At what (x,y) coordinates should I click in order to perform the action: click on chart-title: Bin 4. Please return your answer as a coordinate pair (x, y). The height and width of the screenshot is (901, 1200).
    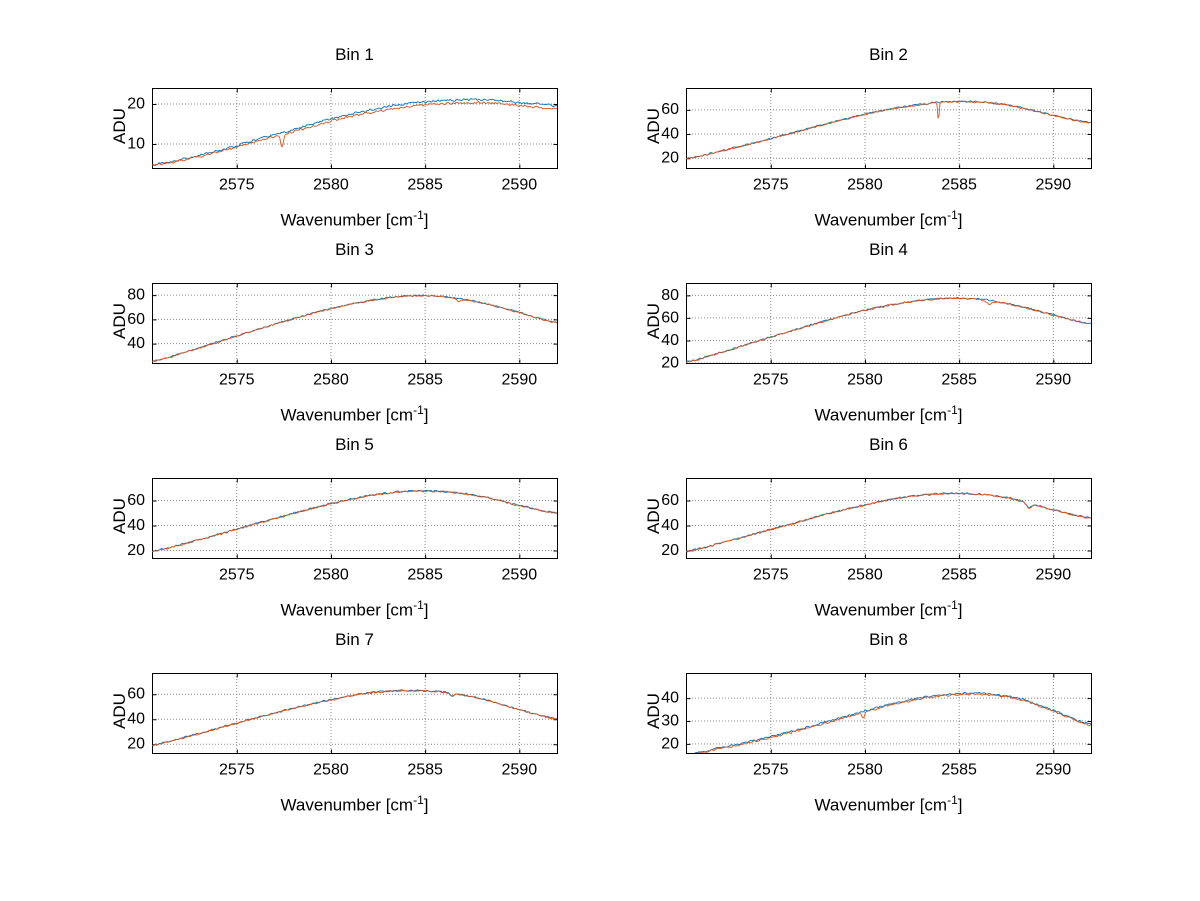
    Looking at the image, I should click on (888, 249).